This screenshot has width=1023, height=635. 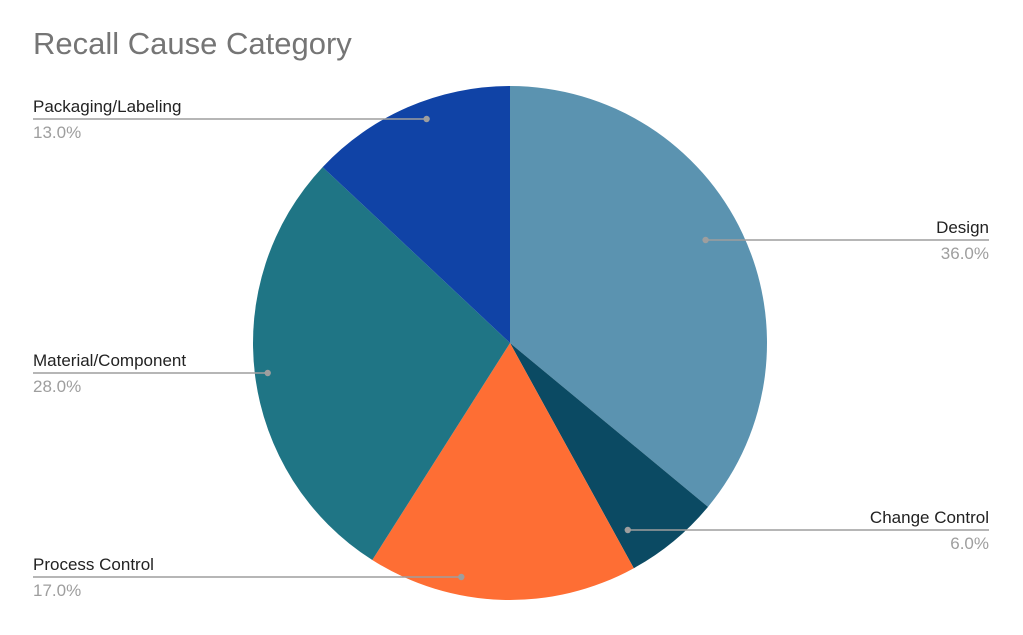 I want to click on pie-slice-change-control, so click(x=609, y=456).